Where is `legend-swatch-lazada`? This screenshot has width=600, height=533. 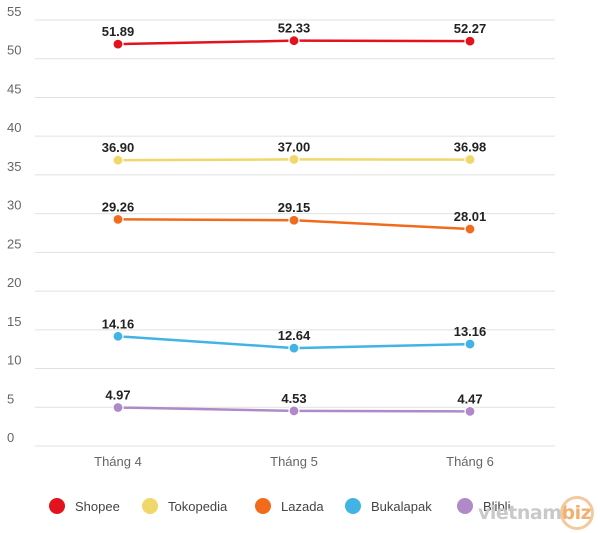
legend-swatch-lazada is located at coordinates (263, 506).